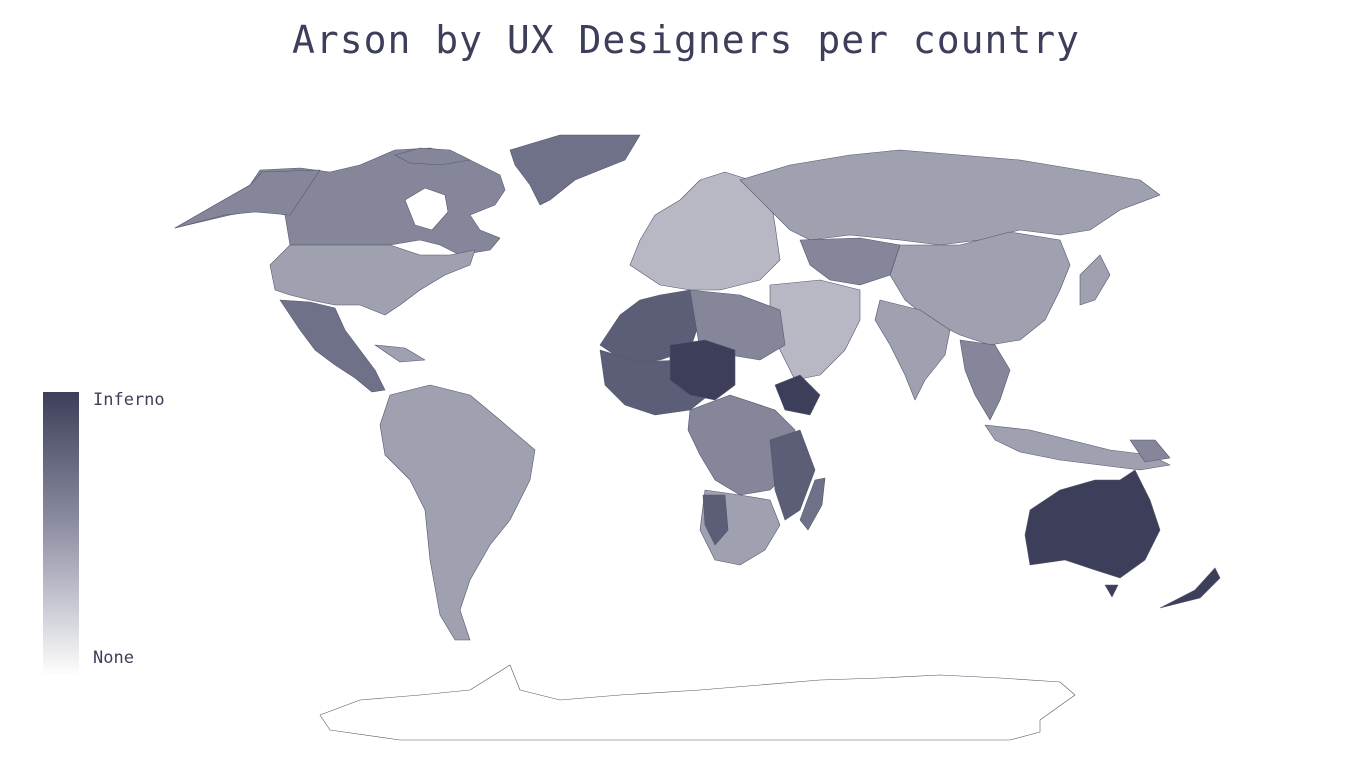 Image resolution: width=1372 pixels, height=771 pixels. Describe the element at coordinates (332, 346) in the screenshot. I see `region-mexico` at that location.